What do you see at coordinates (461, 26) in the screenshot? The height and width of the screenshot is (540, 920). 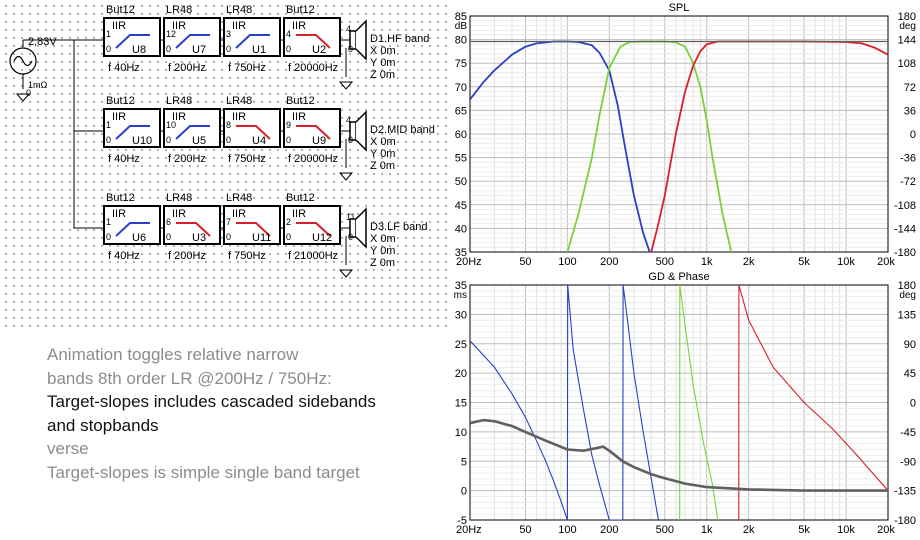 I see `y-unit-label: dB` at bounding box center [461, 26].